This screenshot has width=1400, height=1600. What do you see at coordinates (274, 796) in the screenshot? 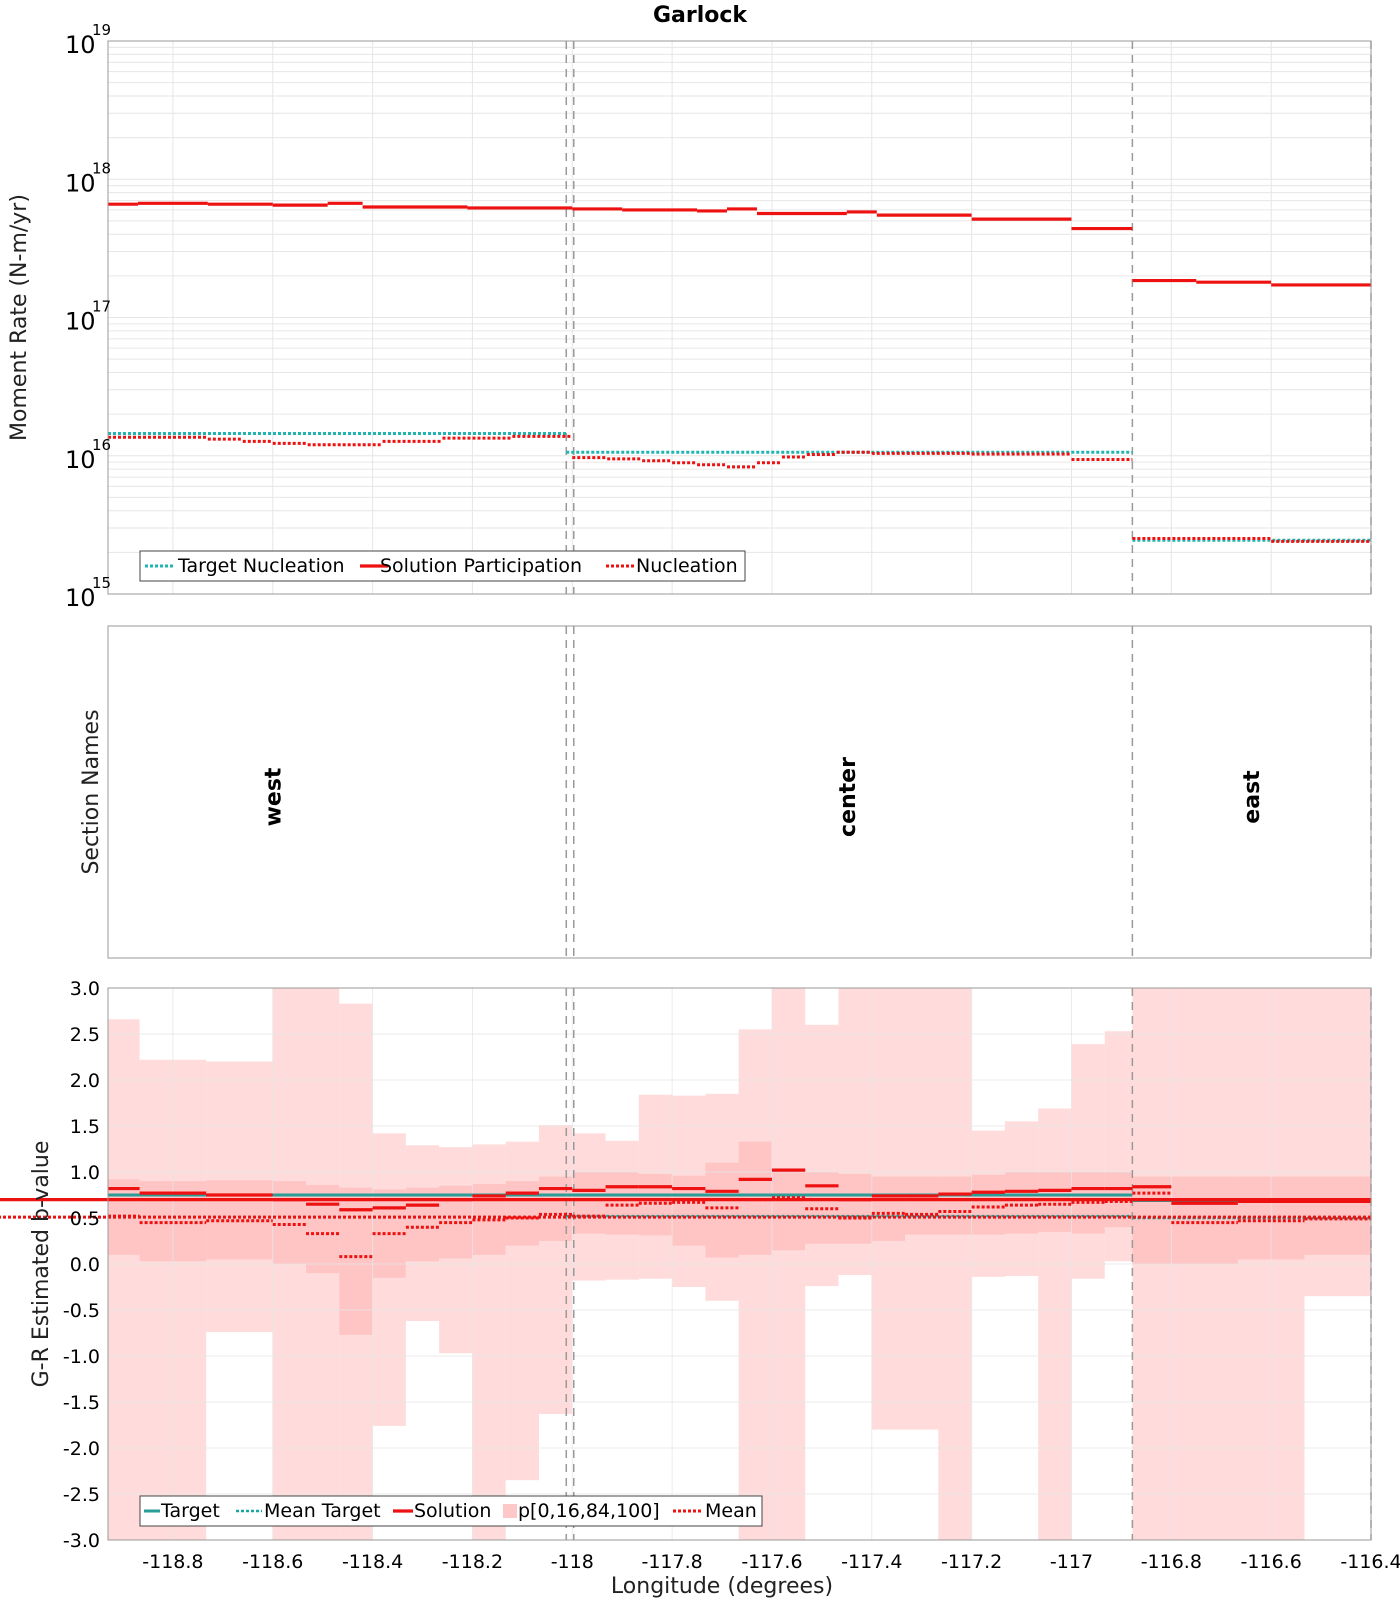
I see `section-label-west: west` at bounding box center [274, 796].